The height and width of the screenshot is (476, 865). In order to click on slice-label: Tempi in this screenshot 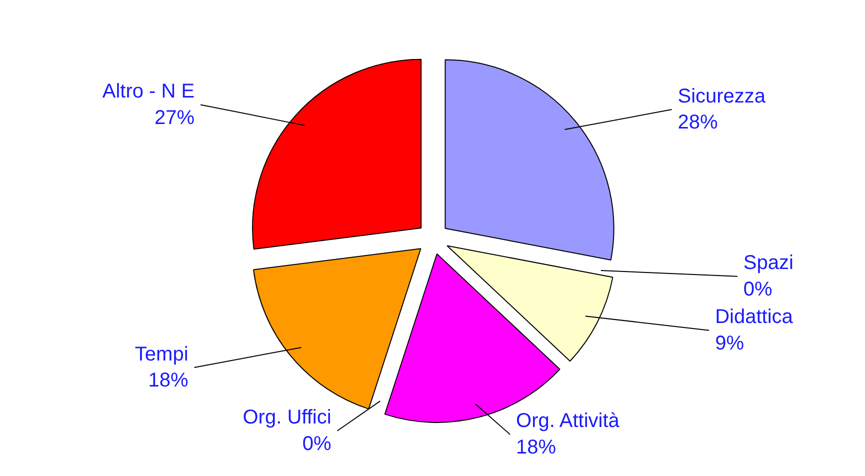, I will do `click(161, 354)`.